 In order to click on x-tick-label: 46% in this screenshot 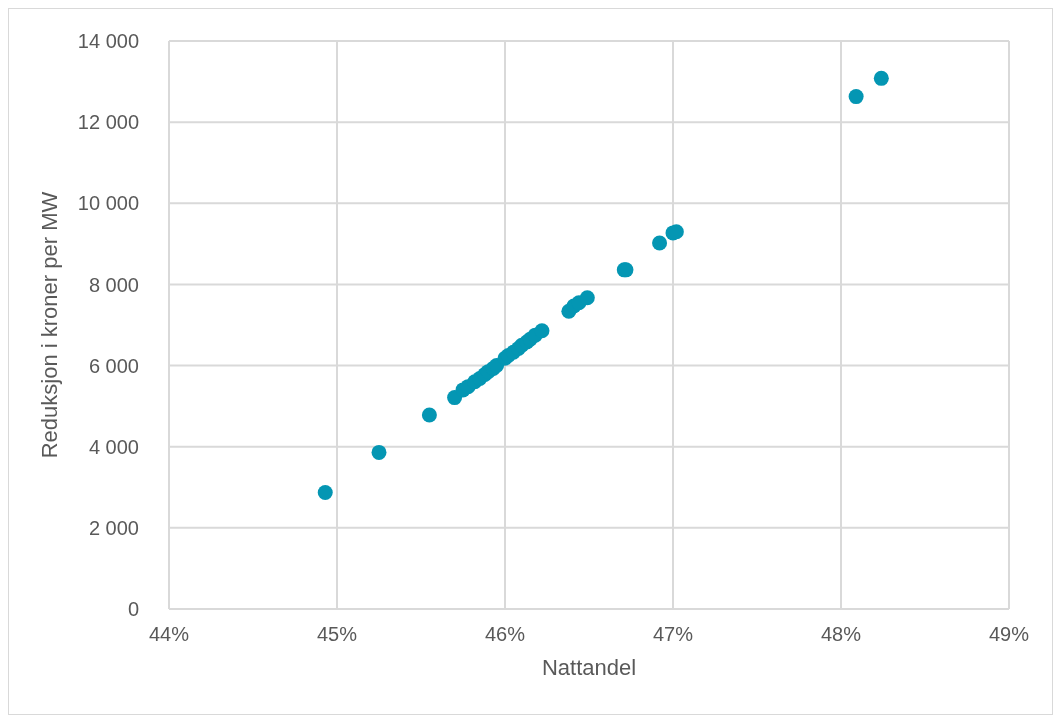, I will do `click(505, 634)`.